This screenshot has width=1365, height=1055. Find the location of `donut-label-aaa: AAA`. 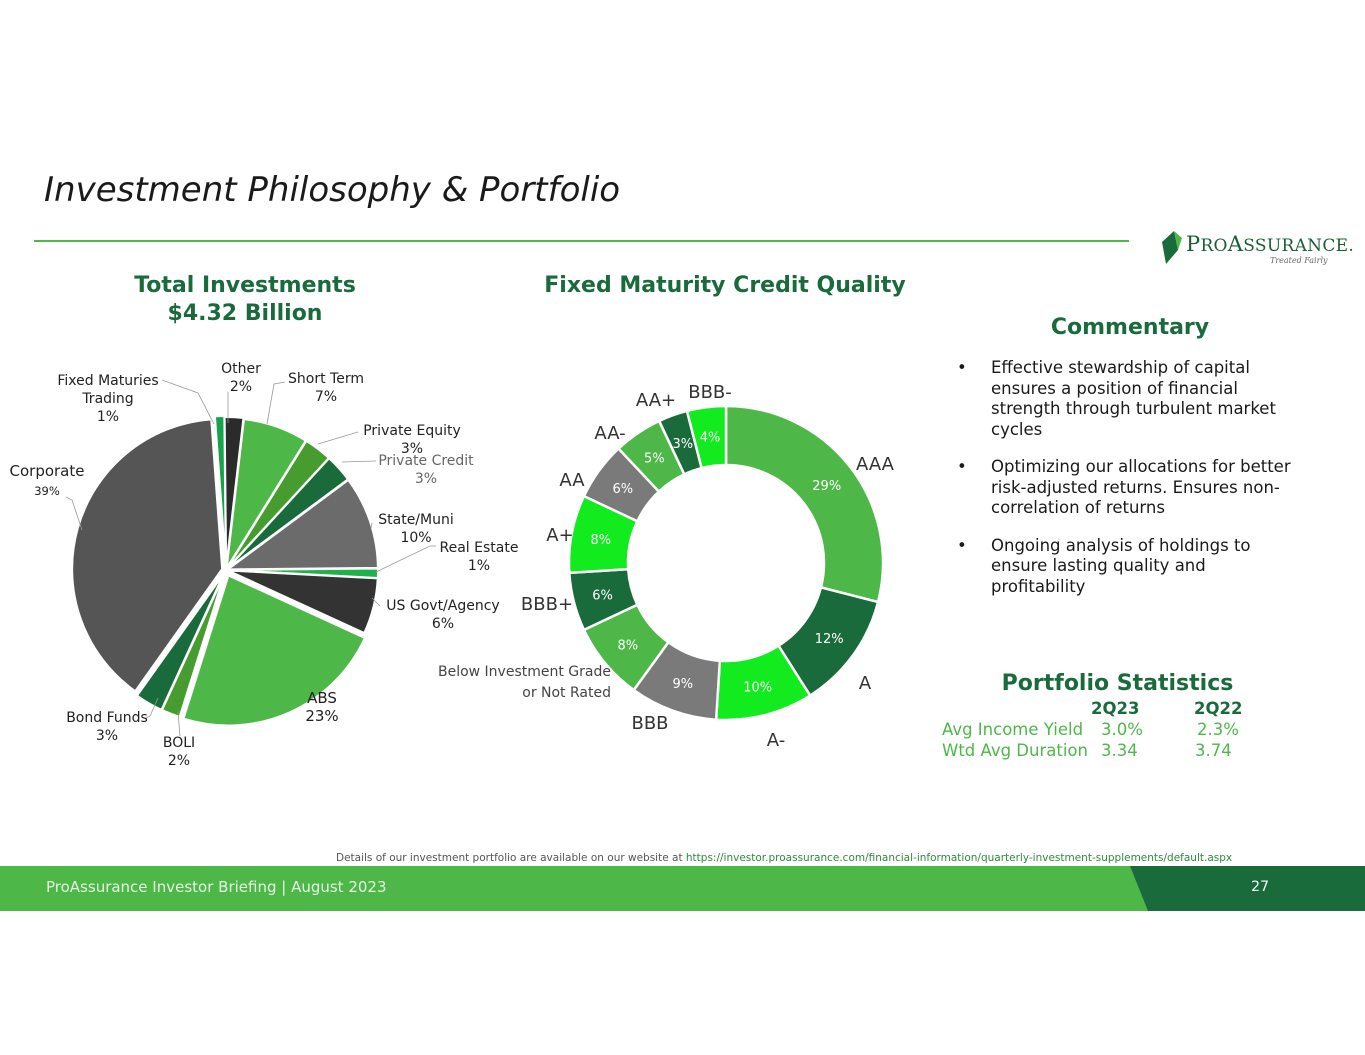

donut-label-aaa: AAA is located at coordinates (875, 464).